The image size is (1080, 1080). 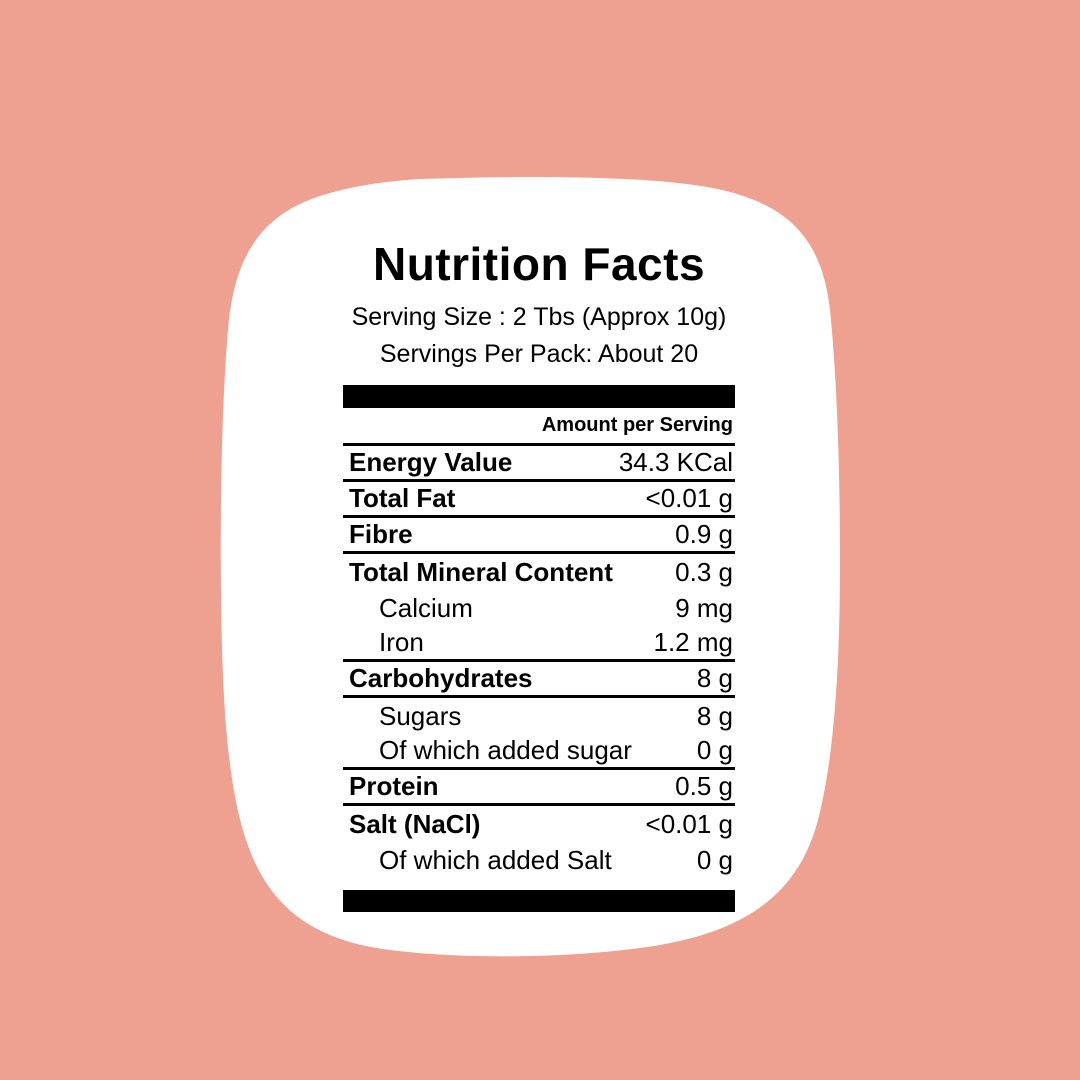 I want to click on row-value: 9 mg, so click(x=704, y=607).